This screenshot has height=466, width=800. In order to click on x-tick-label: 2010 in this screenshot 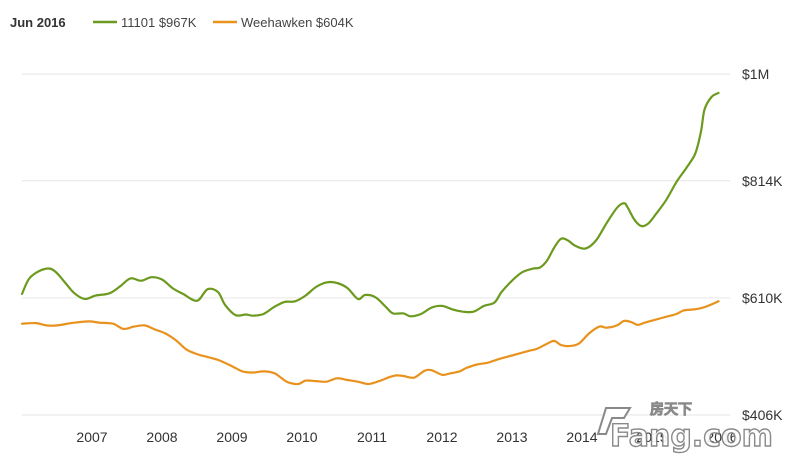, I will do `click(301, 437)`.